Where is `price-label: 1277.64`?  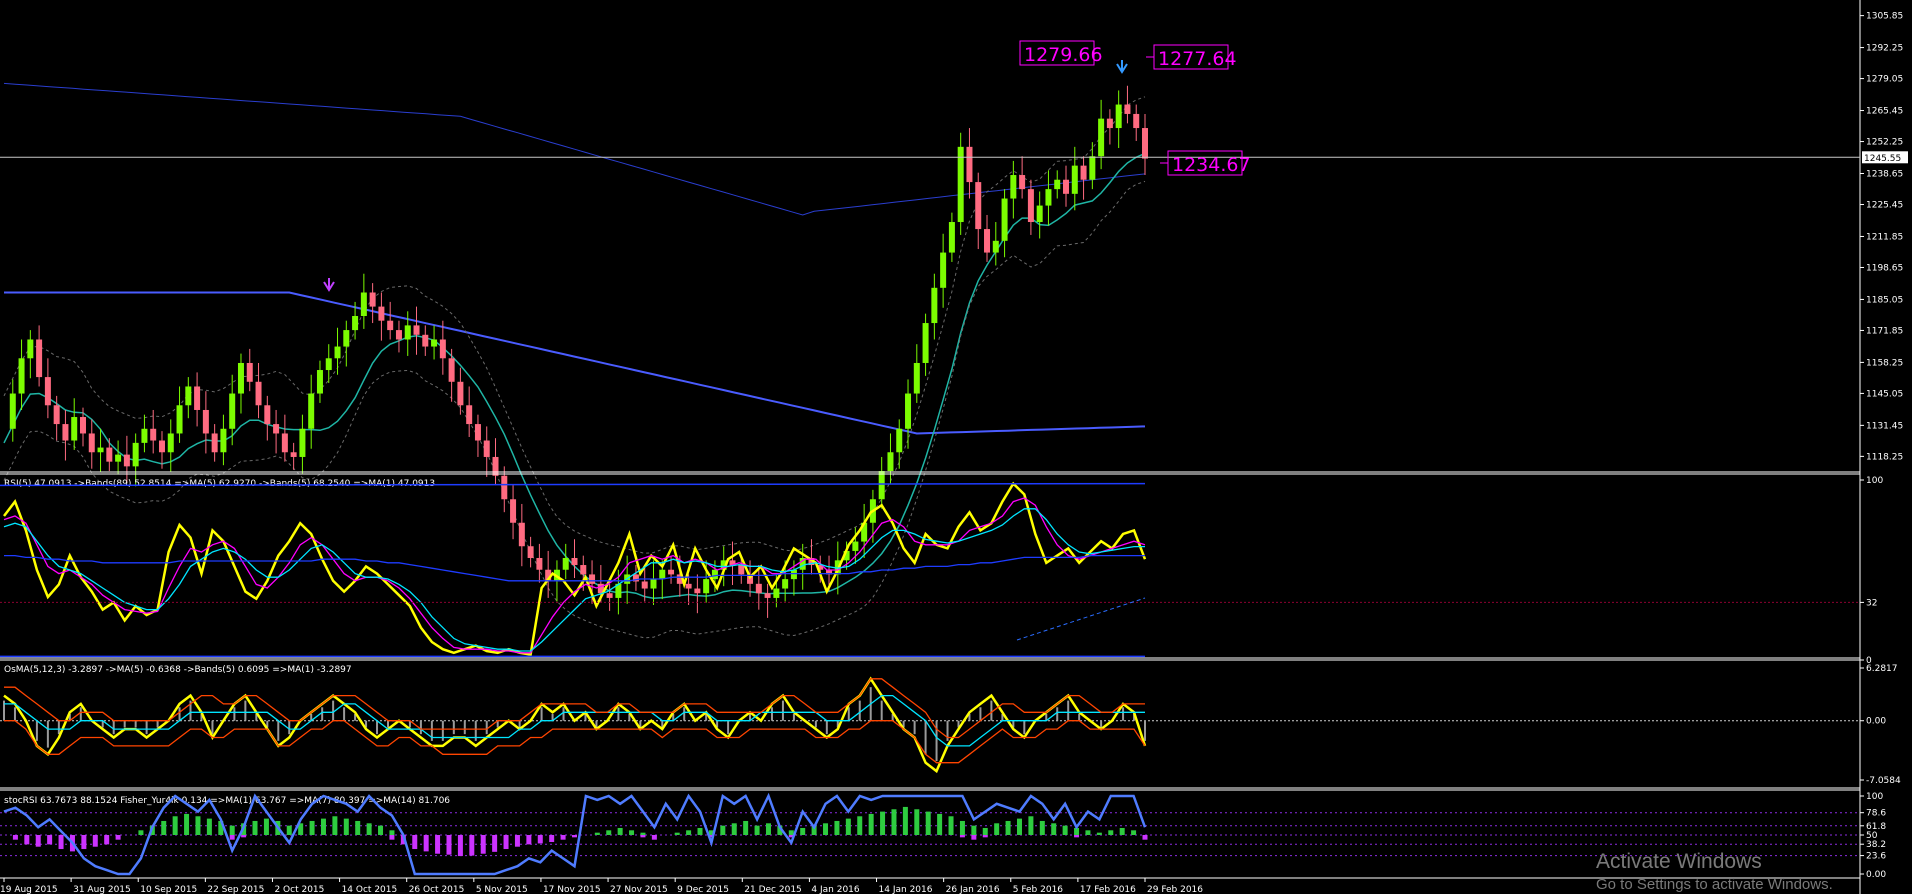
price-label: 1277.64 is located at coordinates (1197, 59).